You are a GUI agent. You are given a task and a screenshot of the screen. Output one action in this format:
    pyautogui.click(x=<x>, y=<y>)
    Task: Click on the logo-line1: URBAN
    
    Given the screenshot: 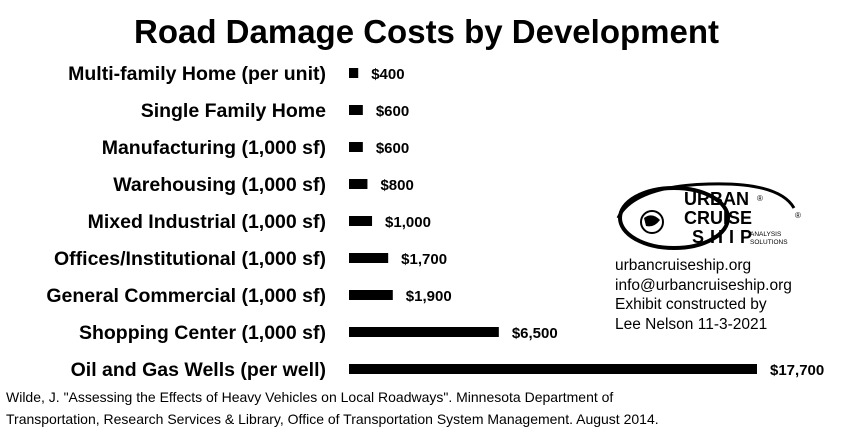 What is the action you would take?
    pyautogui.click(x=716, y=199)
    